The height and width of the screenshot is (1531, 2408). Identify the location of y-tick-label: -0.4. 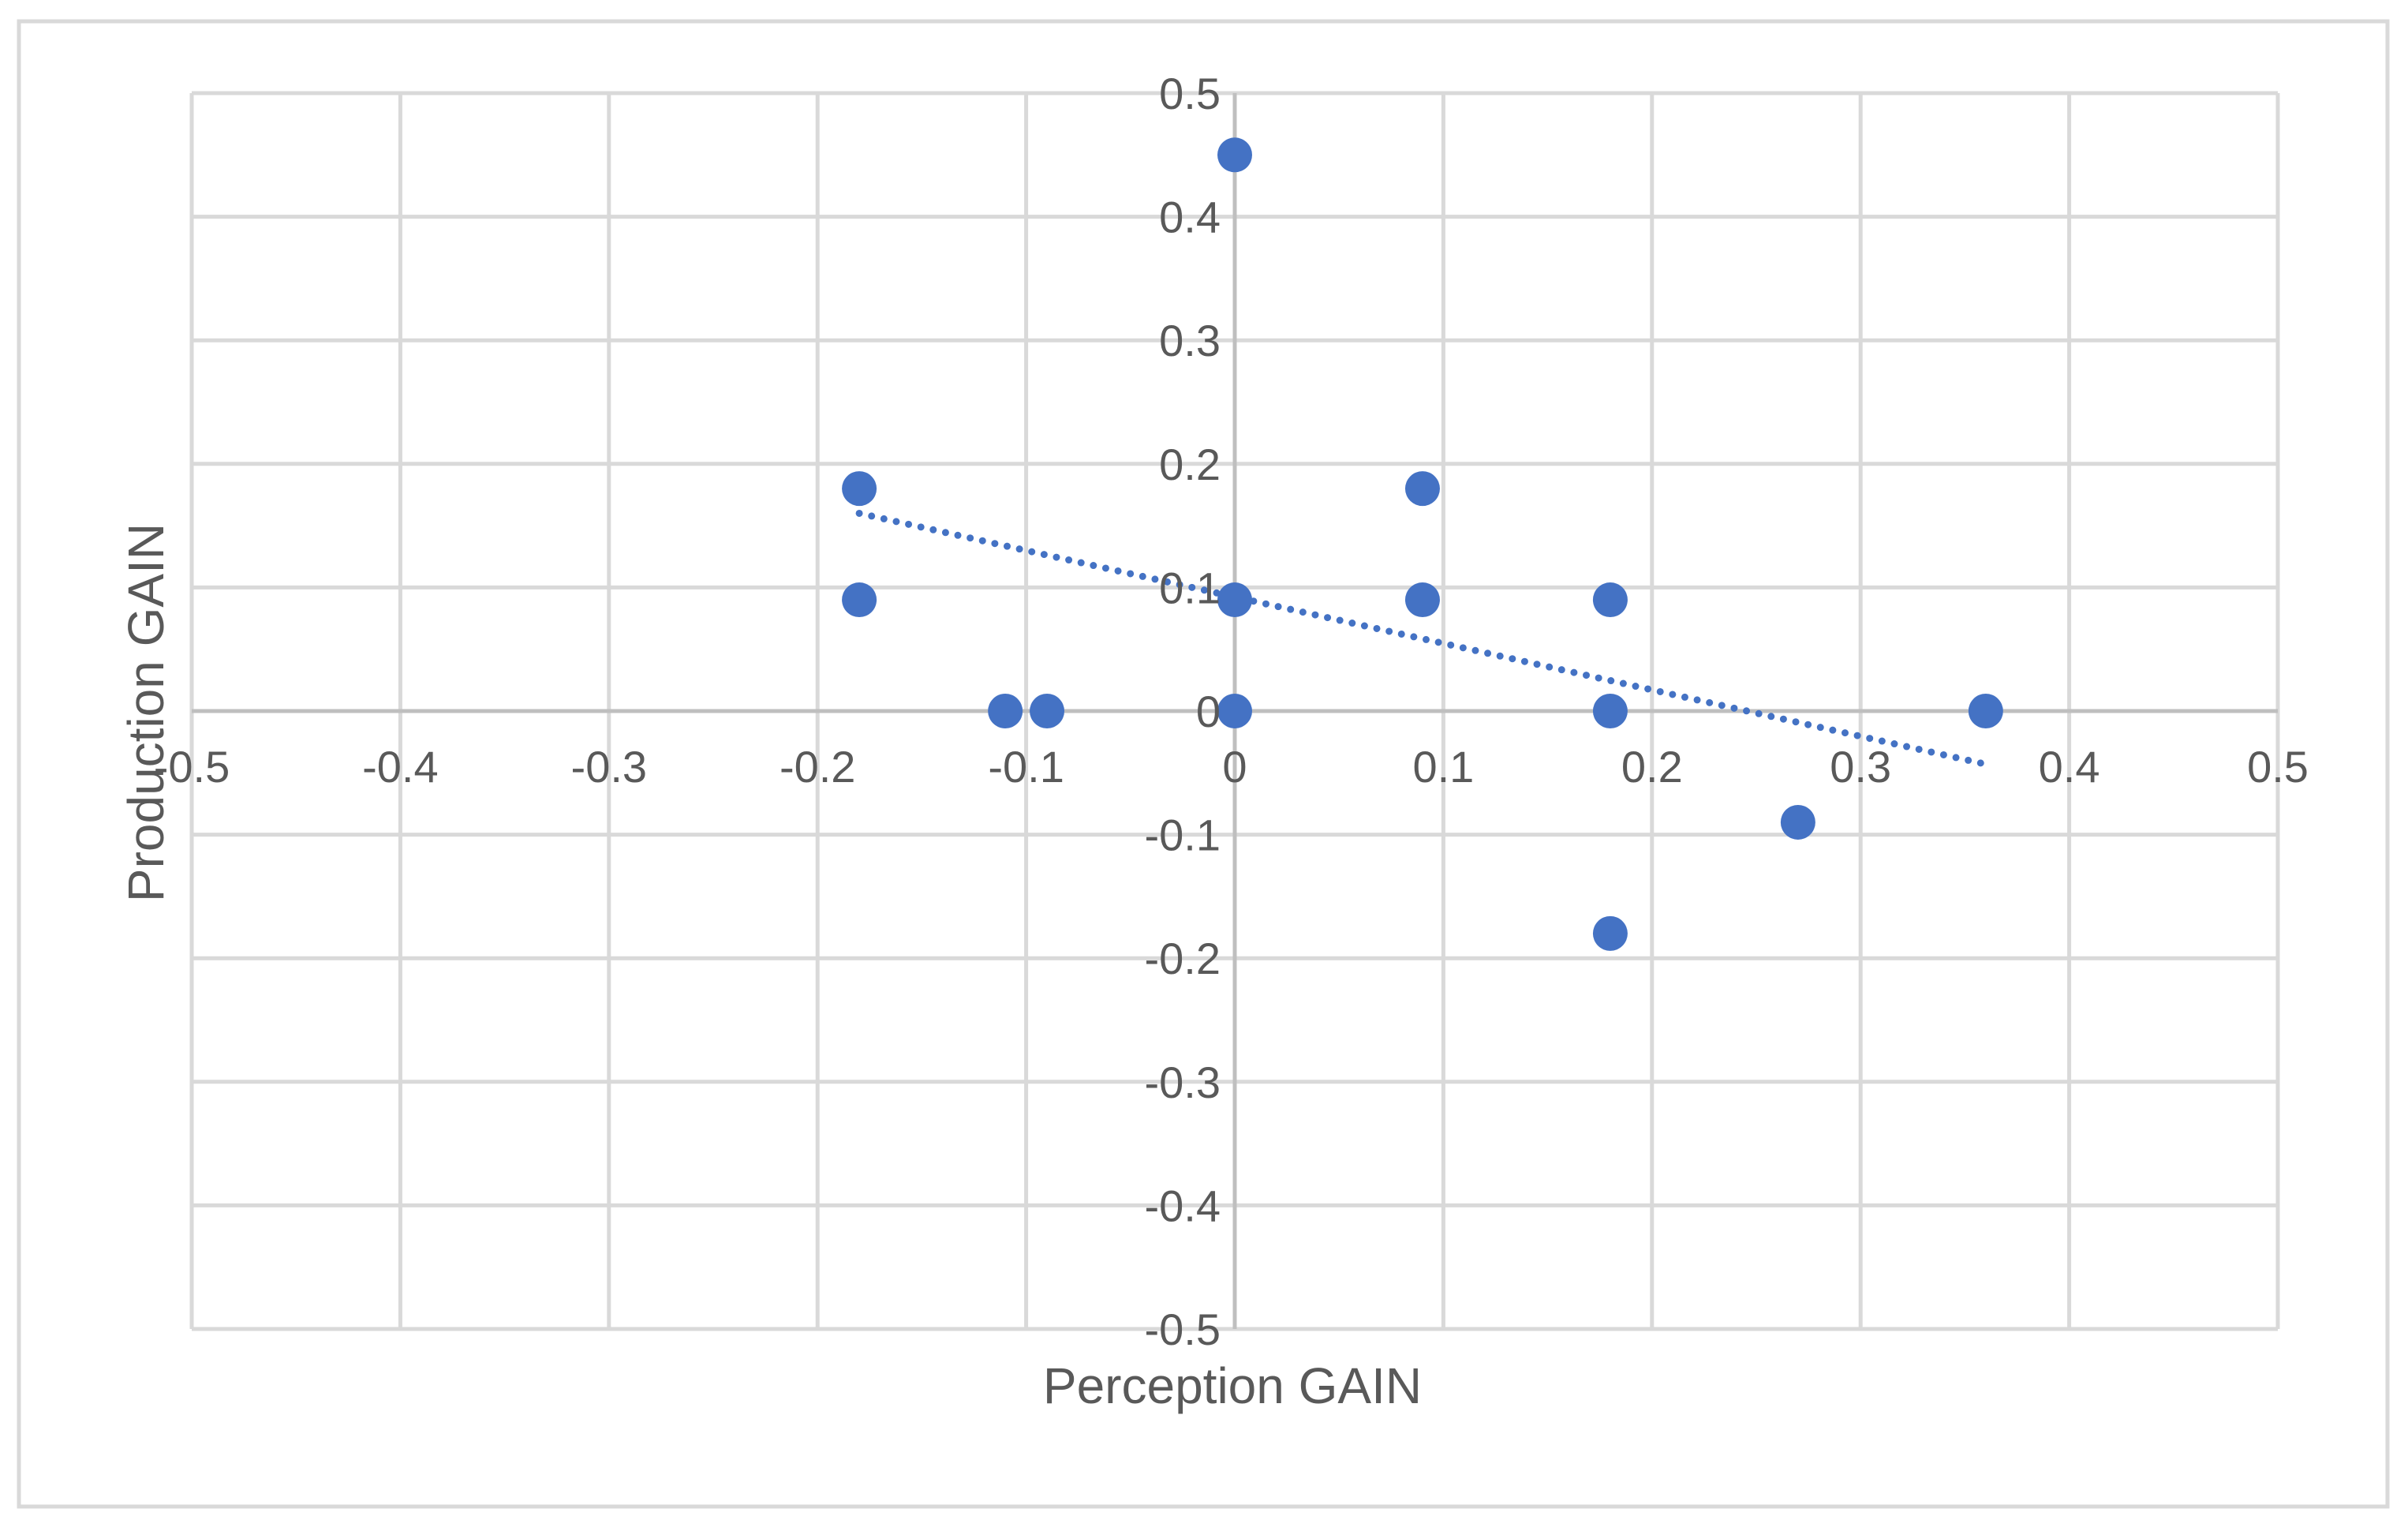
(1183, 1205).